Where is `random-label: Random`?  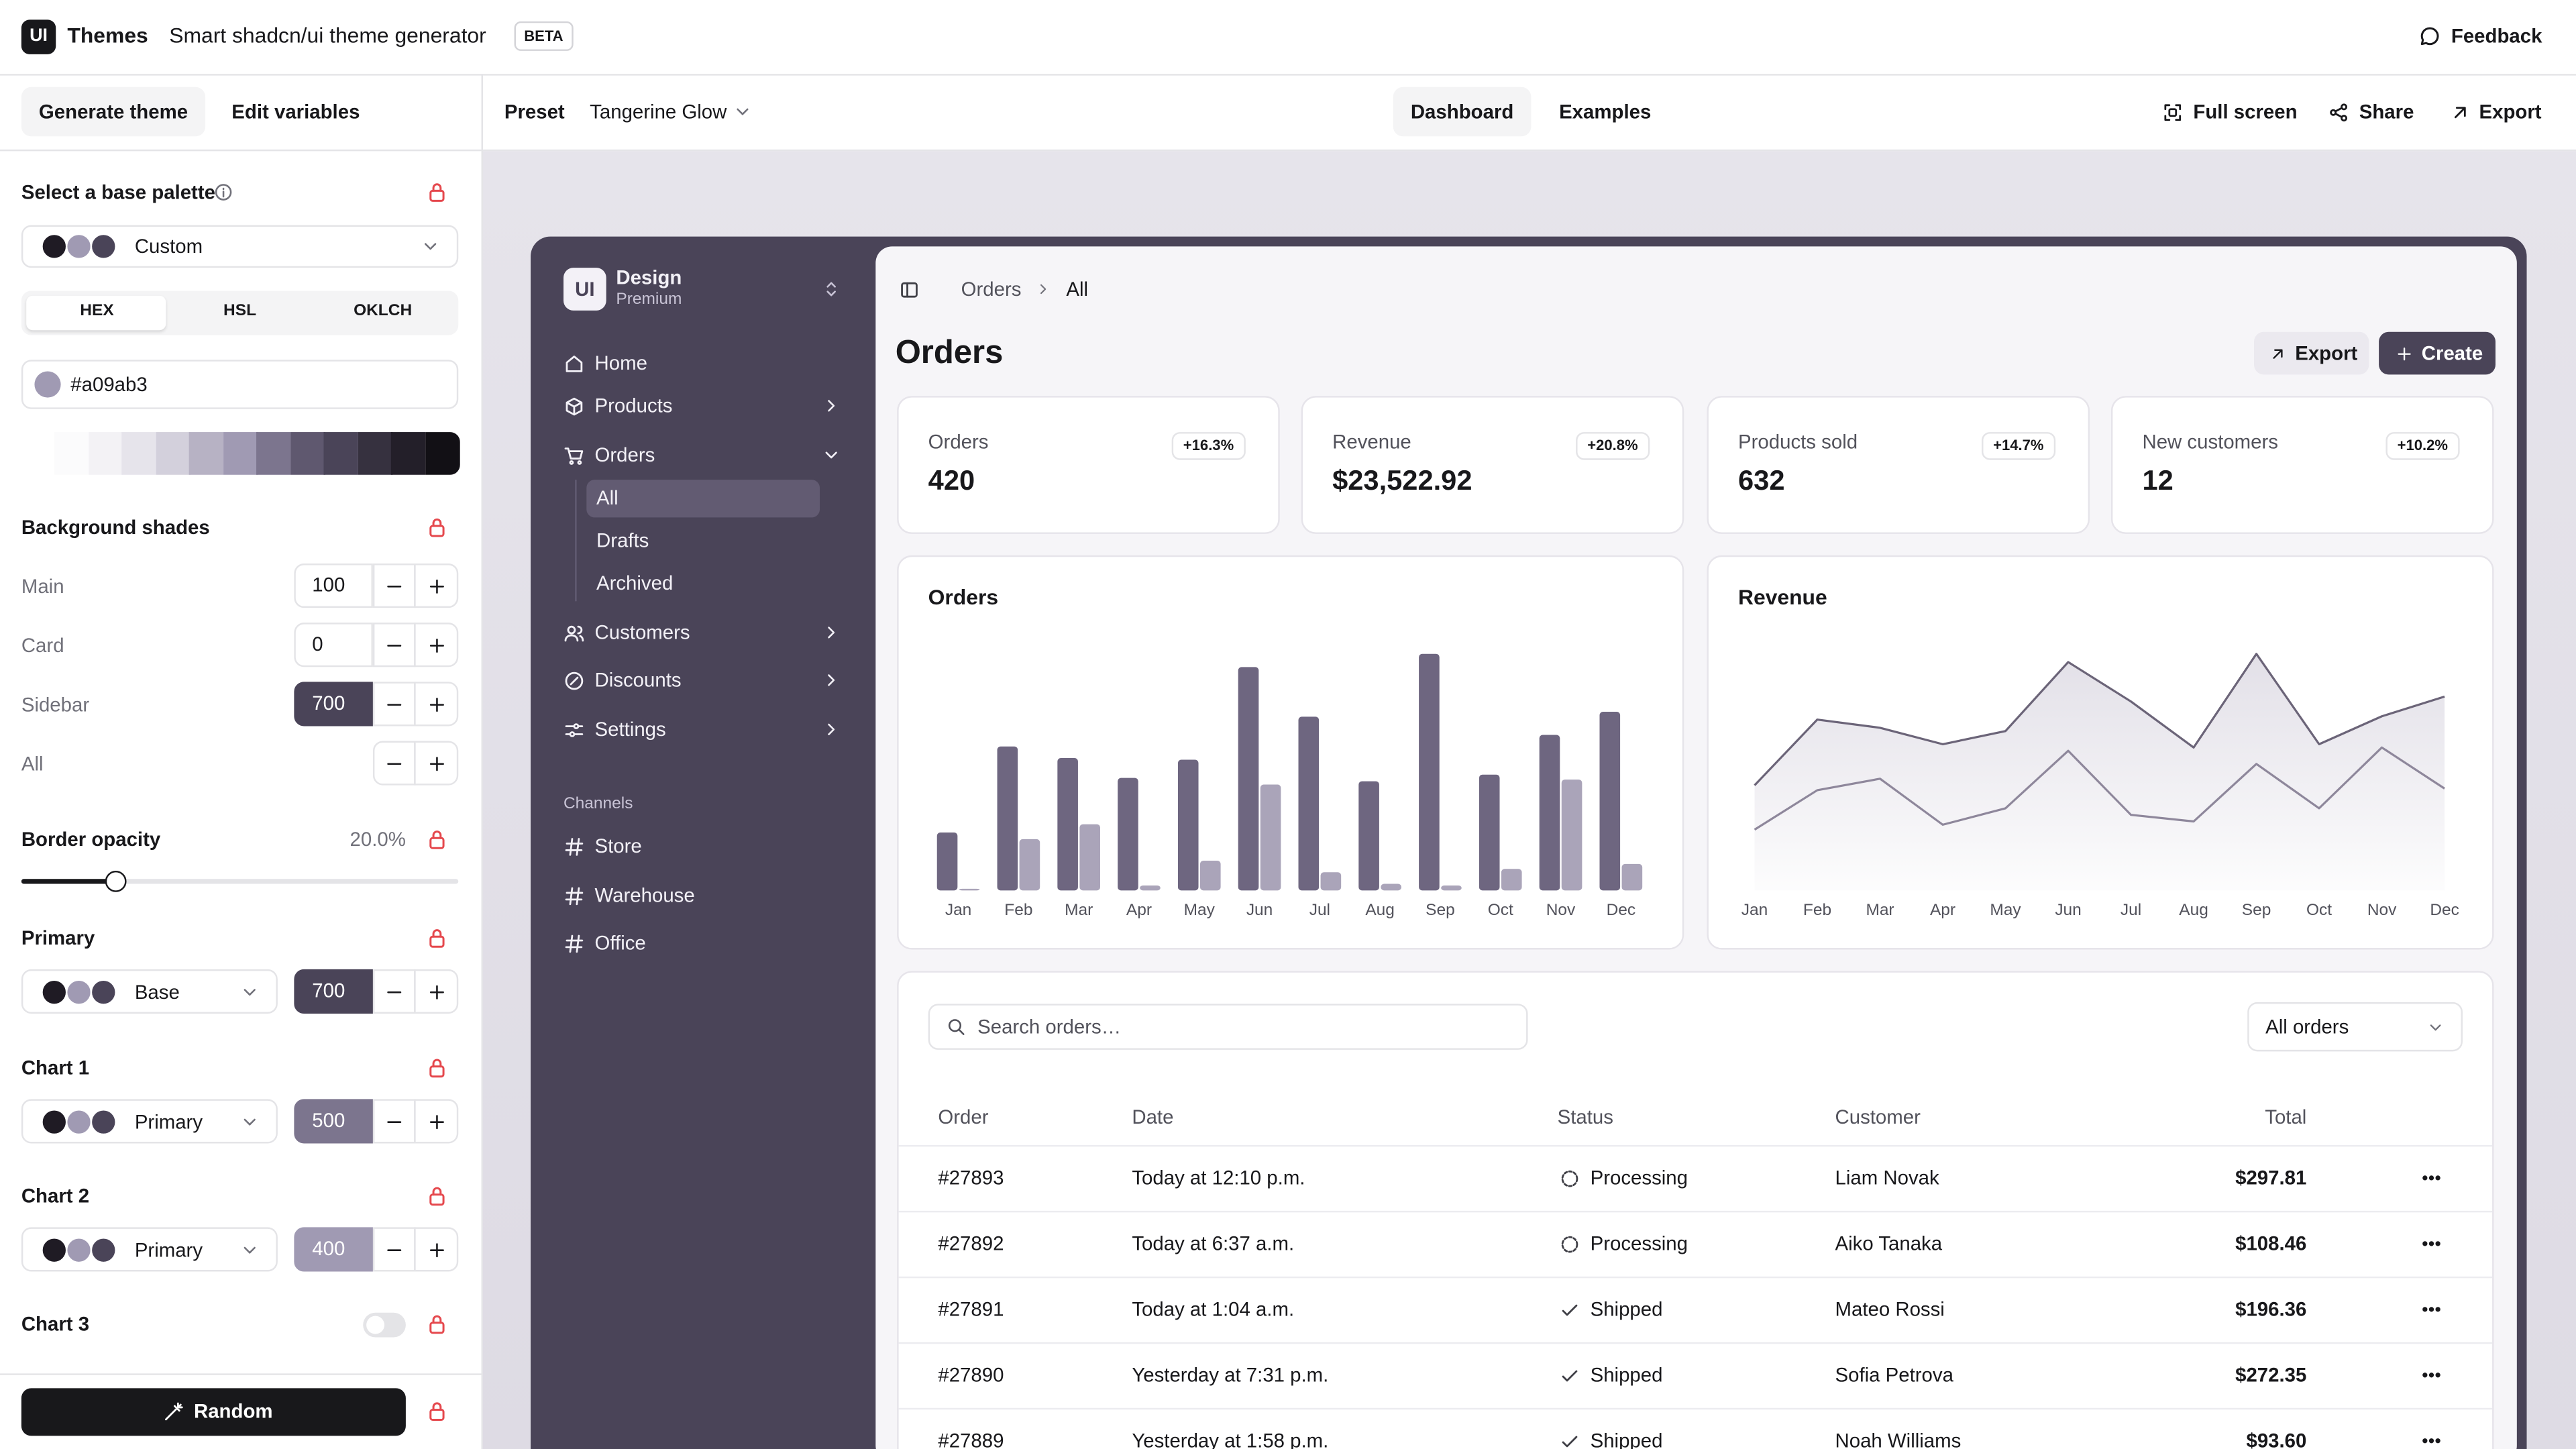
random-label: Random is located at coordinates (233, 1411).